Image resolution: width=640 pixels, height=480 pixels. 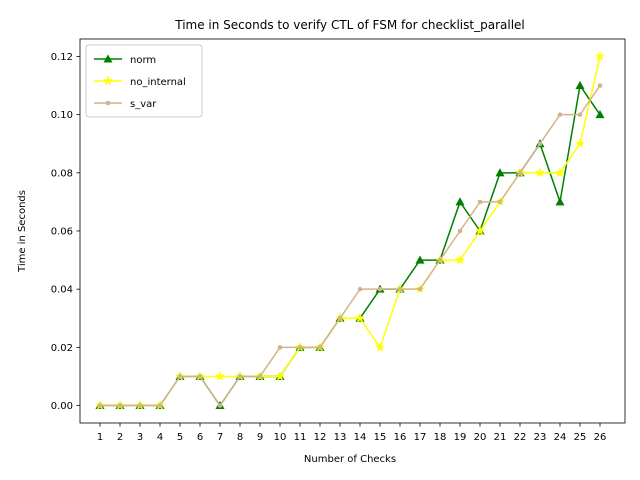 What do you see at coordinates (240, 437) in the screenshot?
I see `x-tick-label: 8` at bounding box center [240, 437].